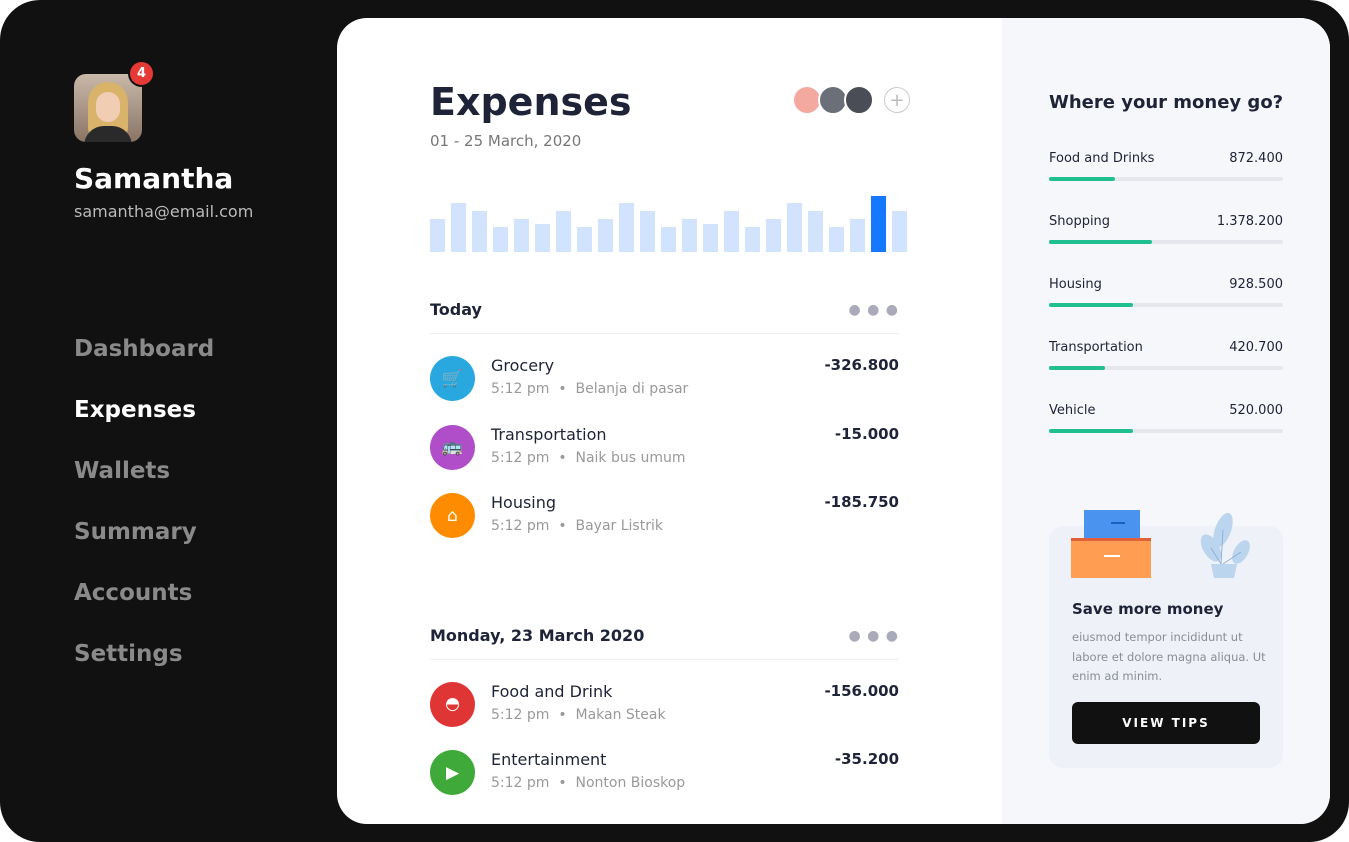 The height and width of the screenshot is (842, 1349). I want to click on sidebar-item-settings: Settings, so click(128, 654).